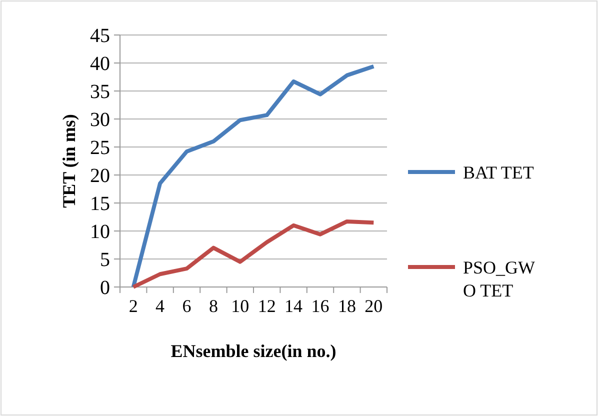 This screenshot has height=416, width=598. Describe the element at coordinates (253, 351) in the screenshot. I see `x-axis-title: ENsemble size(in no.)` at that location.